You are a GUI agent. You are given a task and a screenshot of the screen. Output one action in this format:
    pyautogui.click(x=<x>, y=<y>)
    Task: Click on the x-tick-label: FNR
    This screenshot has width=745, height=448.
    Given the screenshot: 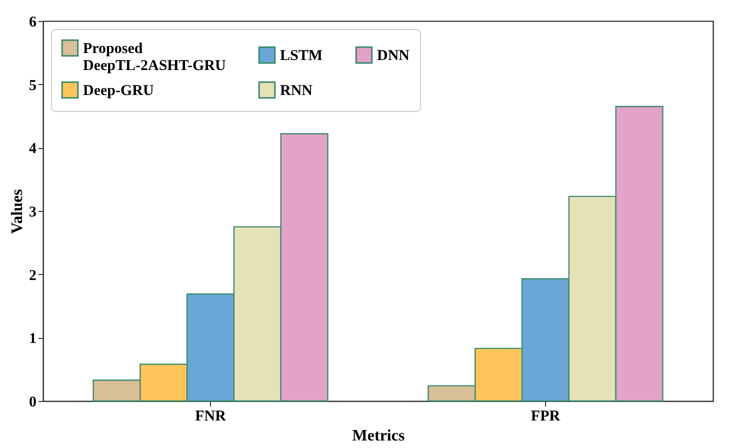 What is the action you would take?
    pyautogui.click(x=210, y=416)
    